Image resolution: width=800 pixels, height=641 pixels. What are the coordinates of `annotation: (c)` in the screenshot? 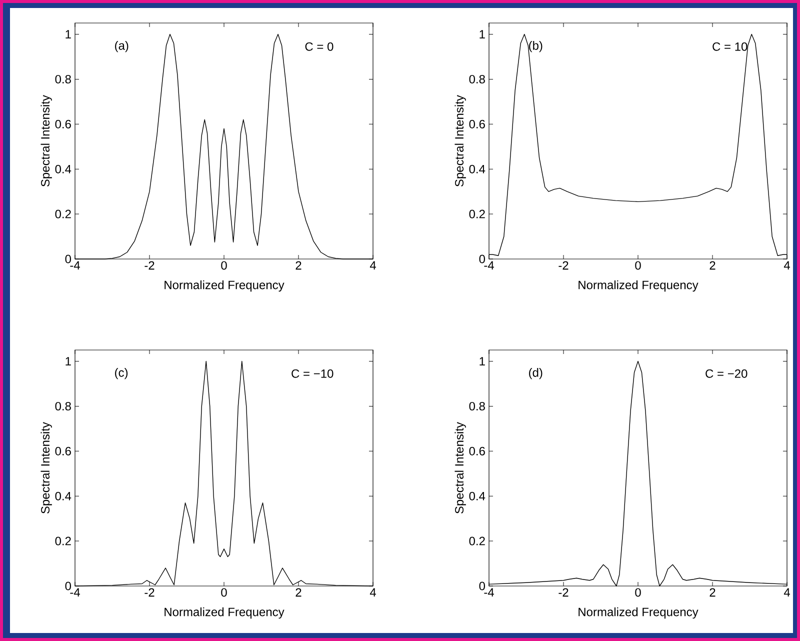 It's located at (121, 374).